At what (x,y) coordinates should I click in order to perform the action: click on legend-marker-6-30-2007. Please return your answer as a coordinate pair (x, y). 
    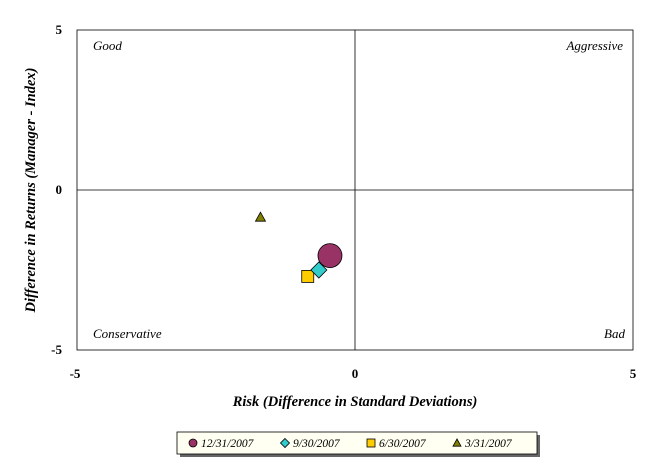
    Looking at the image, I should click on (371, 443).